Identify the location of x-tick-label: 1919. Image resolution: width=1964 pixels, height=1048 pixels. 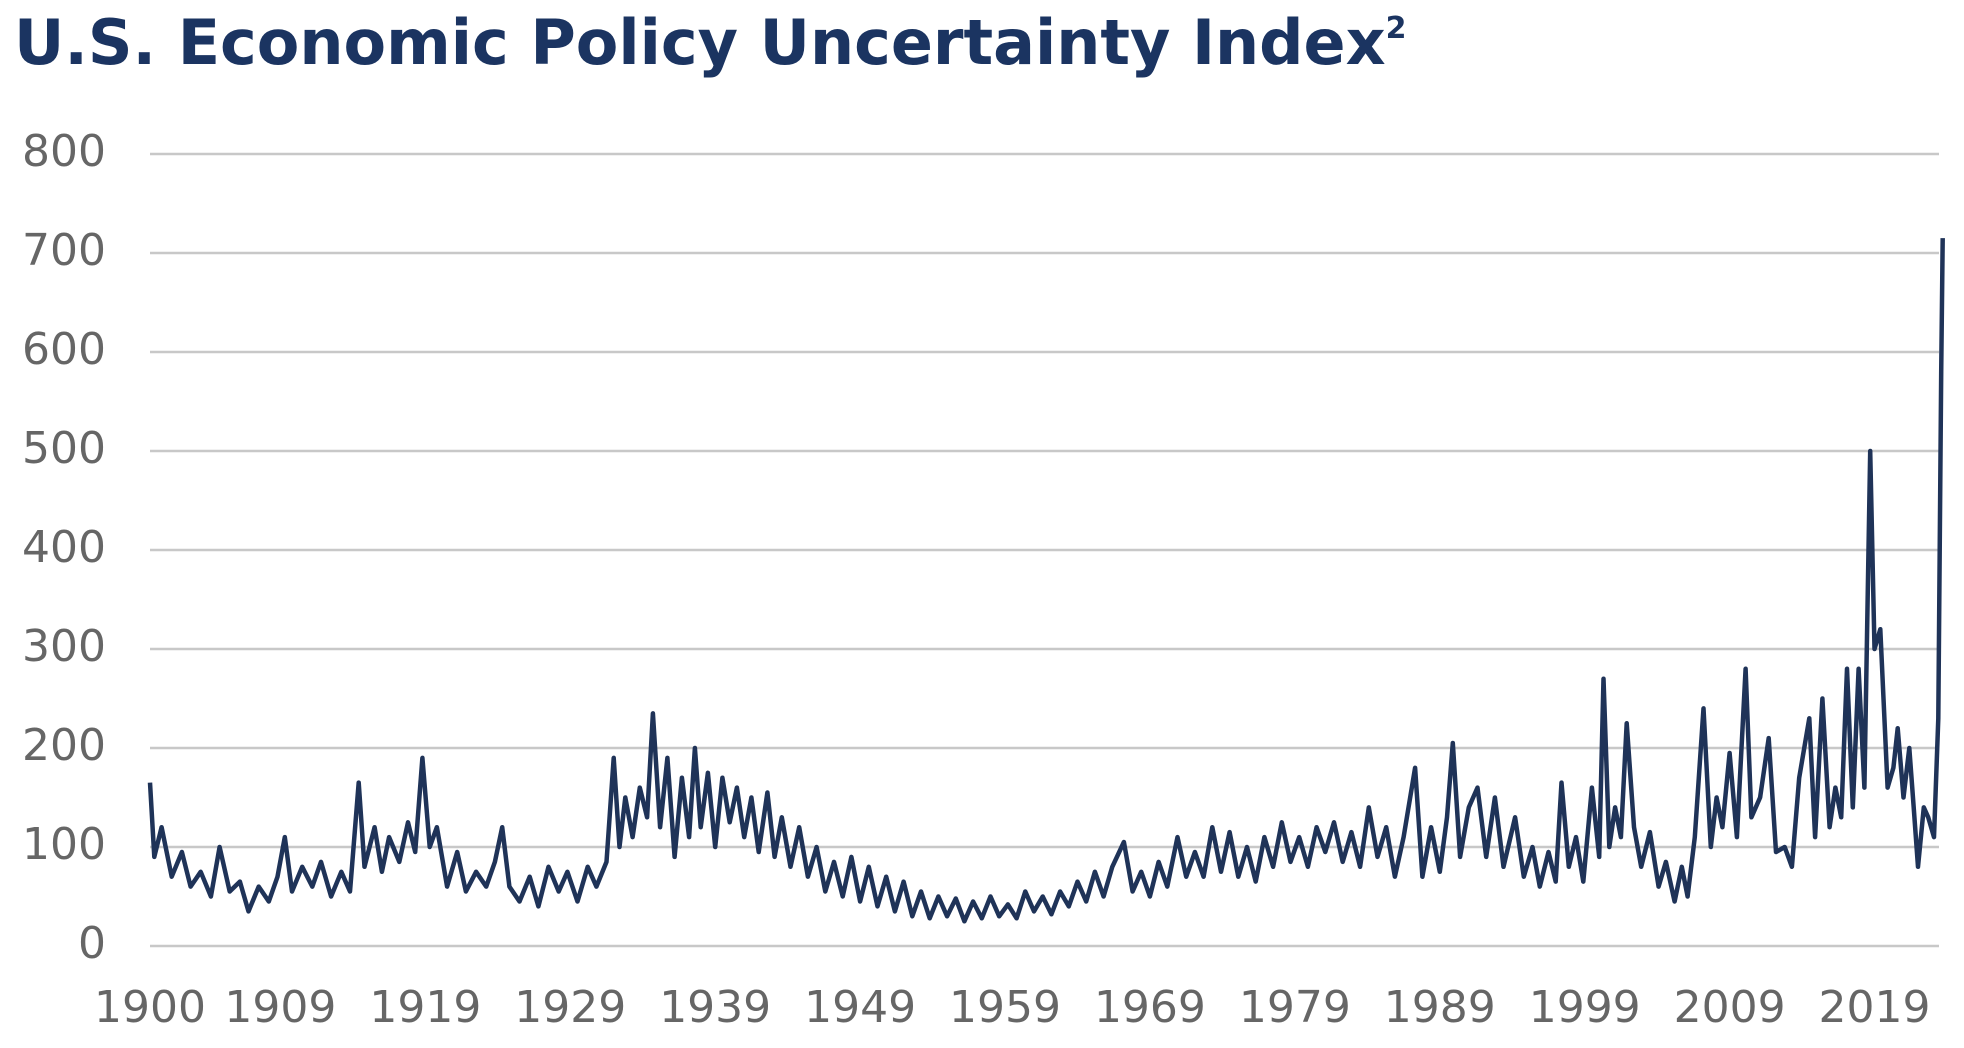
(425, 1007).